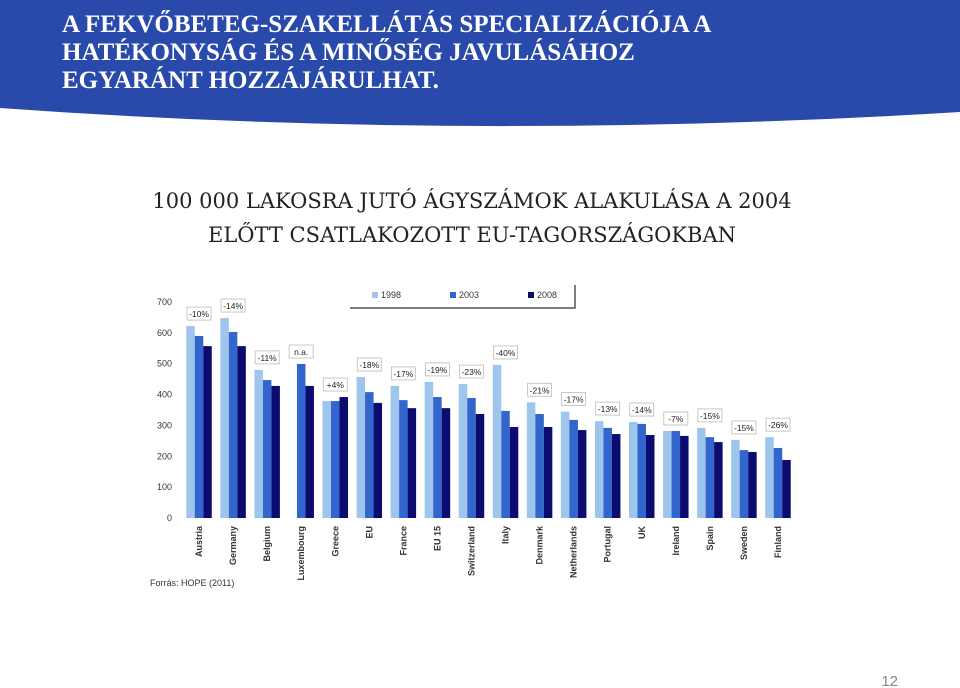 The width and height of the screenshot is (960, 688). I want to click on x-tick-label: Spain, so click(710, 538).